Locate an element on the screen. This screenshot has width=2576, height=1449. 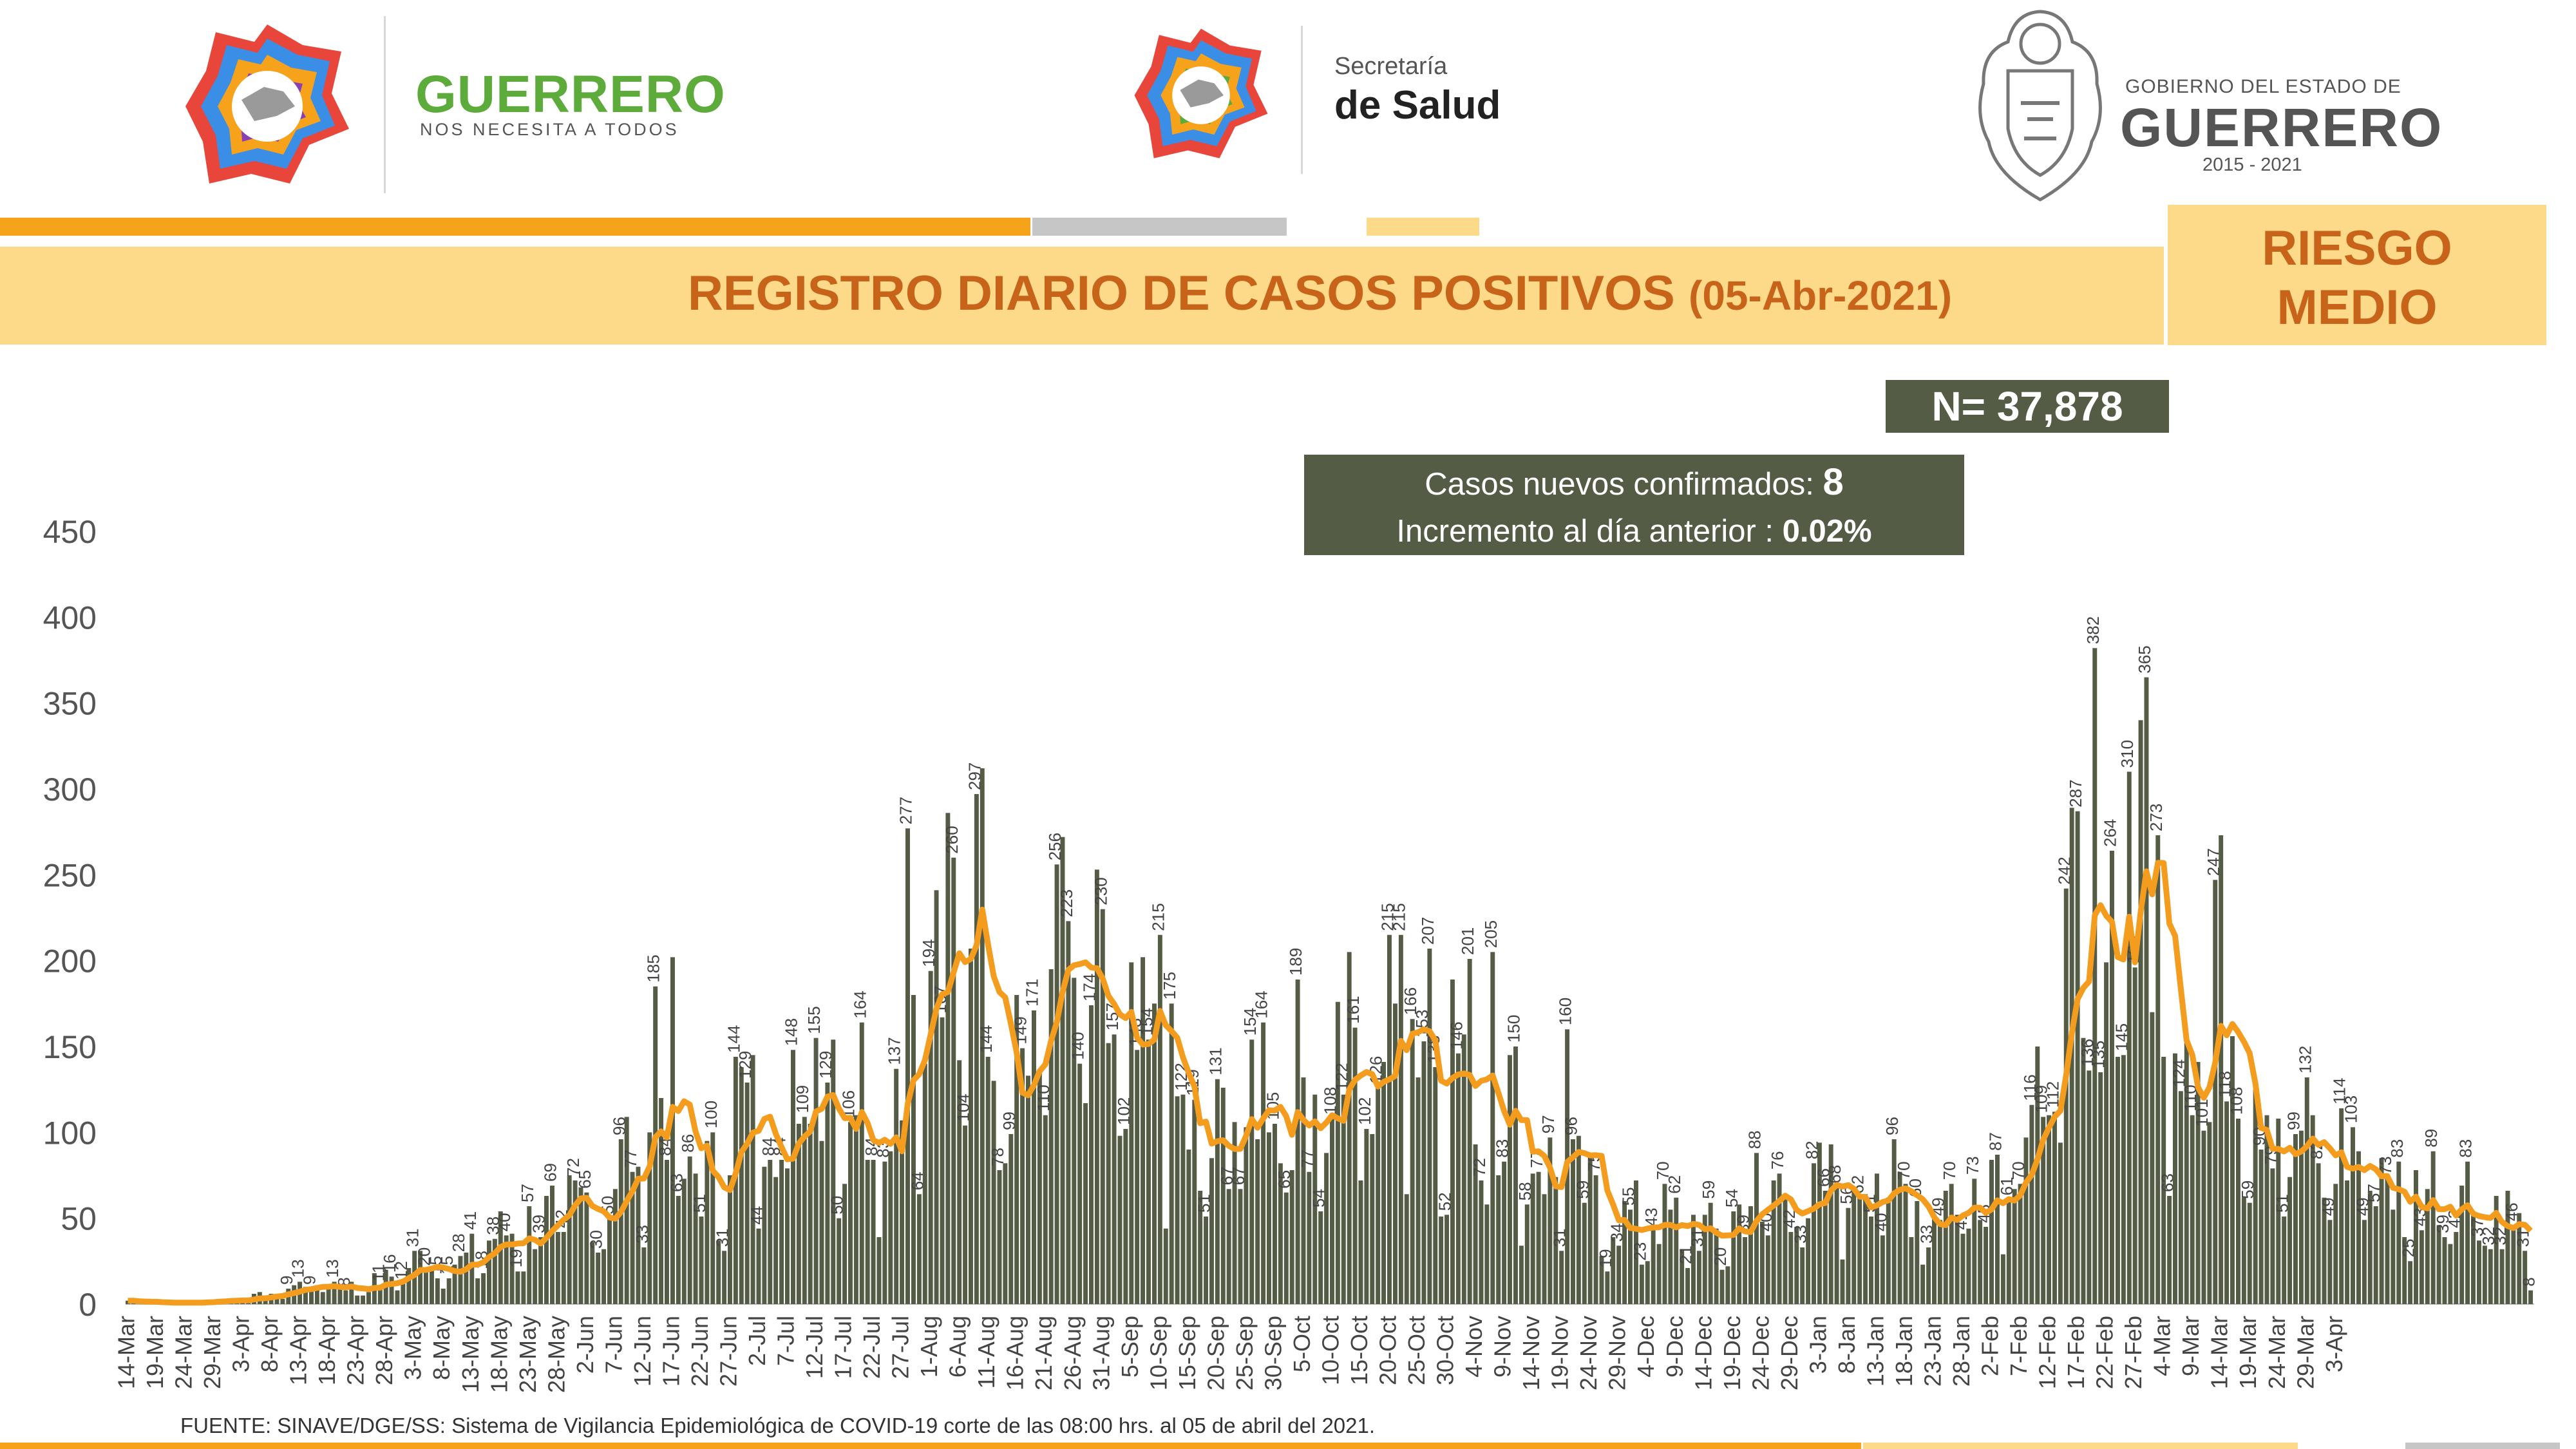
stripe-gray-top is located at coordinates (1159, 227).